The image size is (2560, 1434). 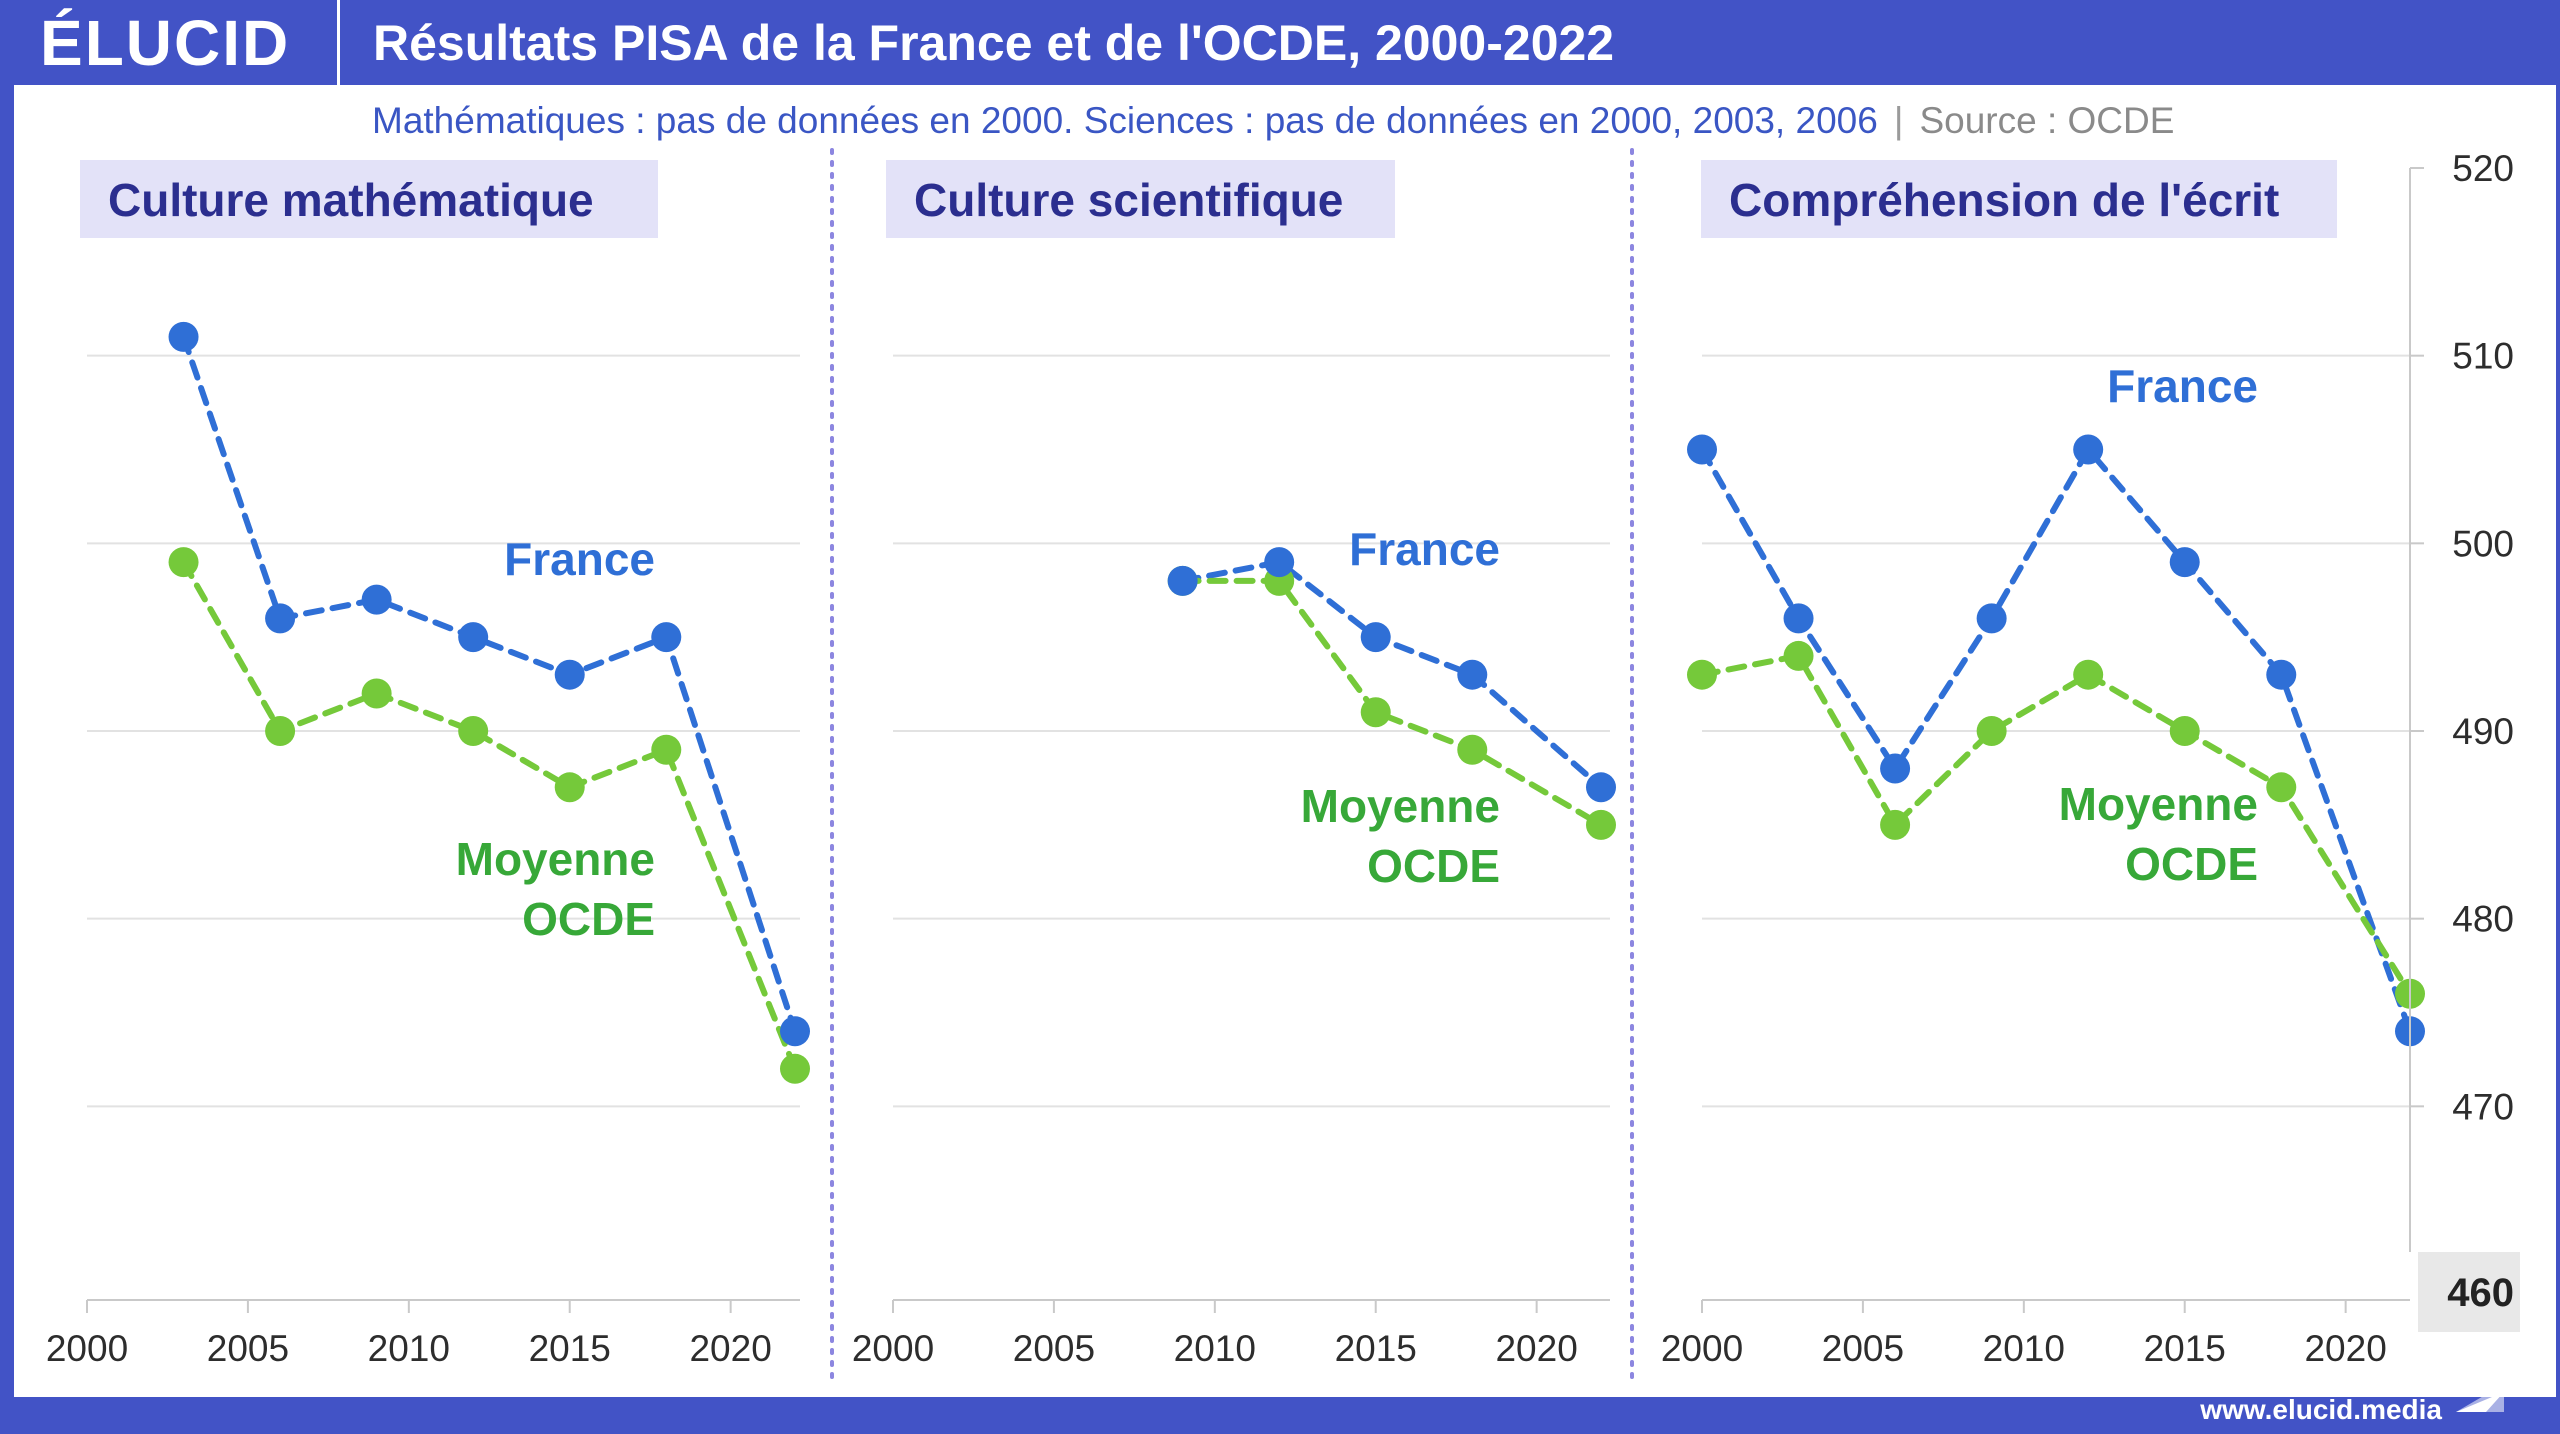 I want to click on y-tick-label: 490, so click(x=2483, y=731).